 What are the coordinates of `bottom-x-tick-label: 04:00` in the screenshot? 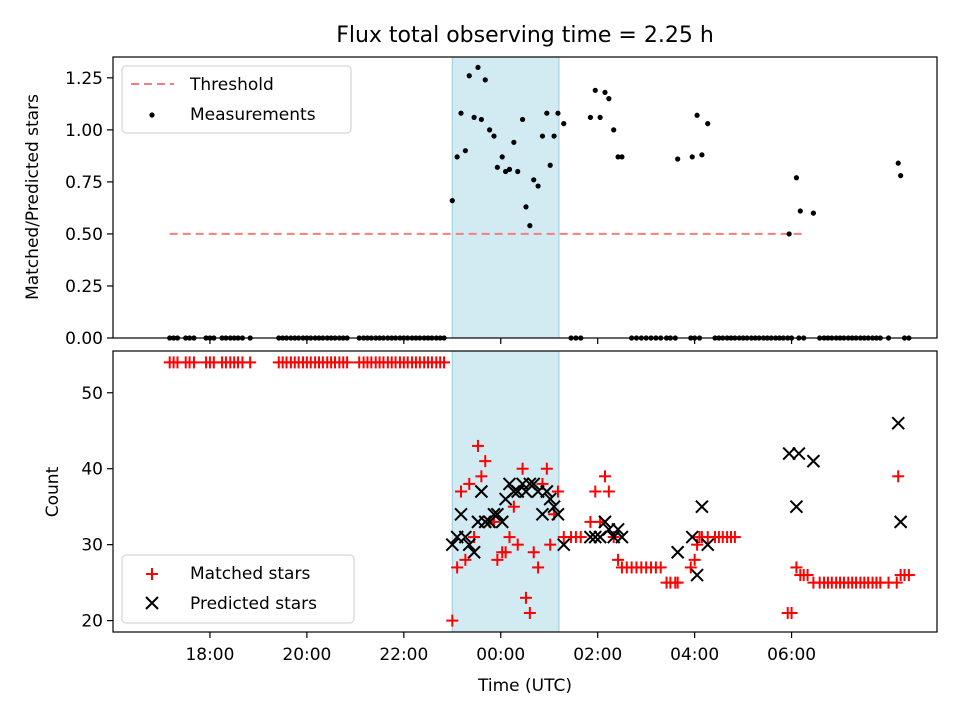 It's located at (694, 655).